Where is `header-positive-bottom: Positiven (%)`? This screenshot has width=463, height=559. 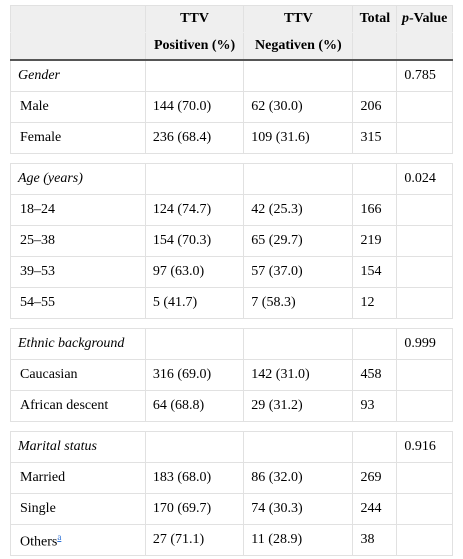
header-positive-bottom: Positiven (%) is located at coordinates (194, 46).